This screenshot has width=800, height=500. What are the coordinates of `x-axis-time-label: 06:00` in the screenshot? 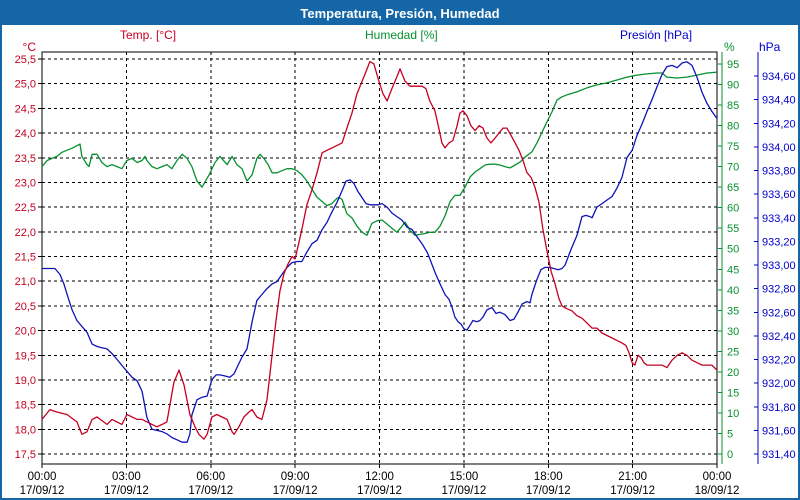 It's located at (210, 477).